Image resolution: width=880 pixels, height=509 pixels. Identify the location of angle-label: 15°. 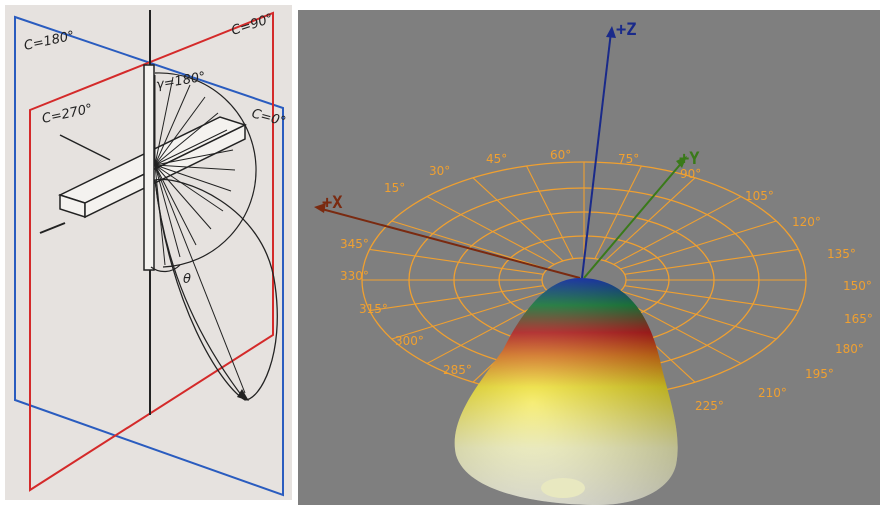
(394, 188).